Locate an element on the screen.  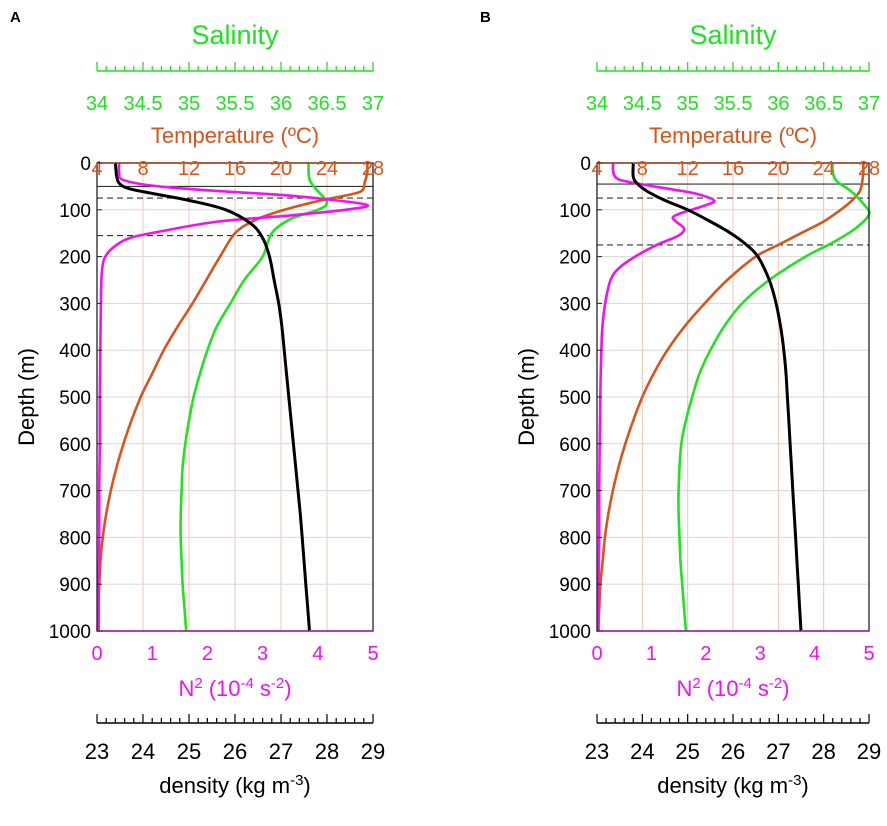
density-tick-label: 27 is located at coordinates (778, 751).